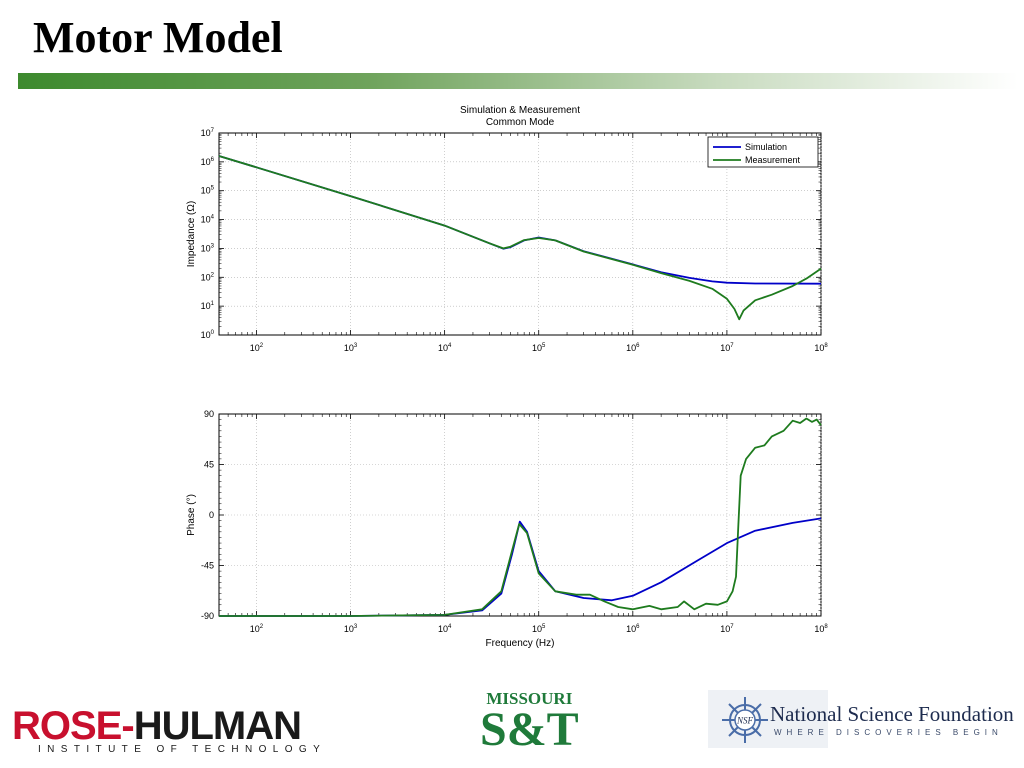  Describe the element at coordinates (529, 729) in the screenshot. I see `missouri-st-logo-main: S&T` at that location.